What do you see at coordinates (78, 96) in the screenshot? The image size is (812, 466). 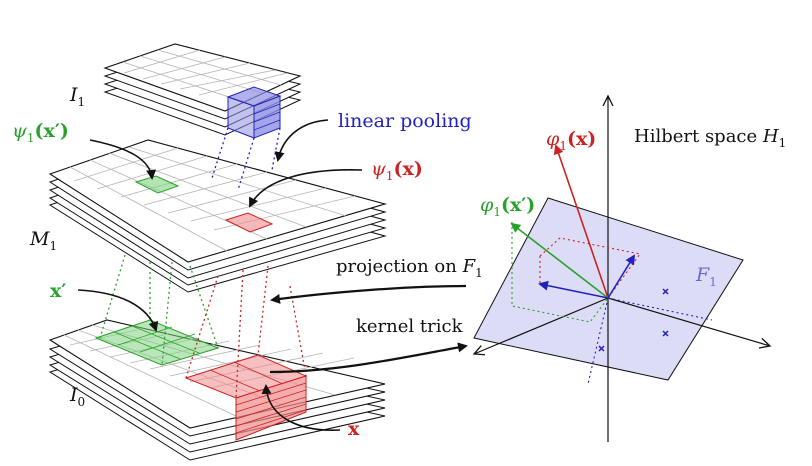 I see `label-i1: I1` at bounding box center [78, 96].